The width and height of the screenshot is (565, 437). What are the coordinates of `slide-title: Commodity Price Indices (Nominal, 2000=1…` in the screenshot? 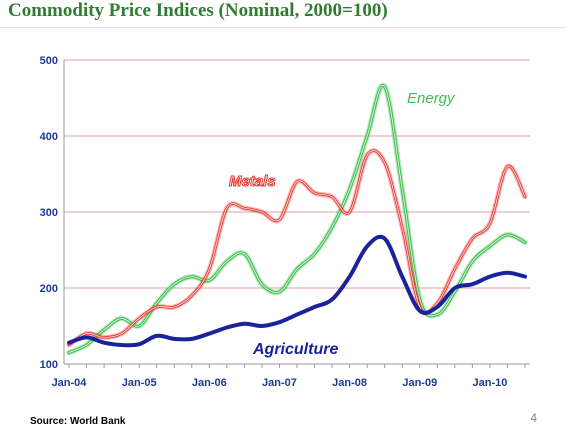 It's located at (198, 10).